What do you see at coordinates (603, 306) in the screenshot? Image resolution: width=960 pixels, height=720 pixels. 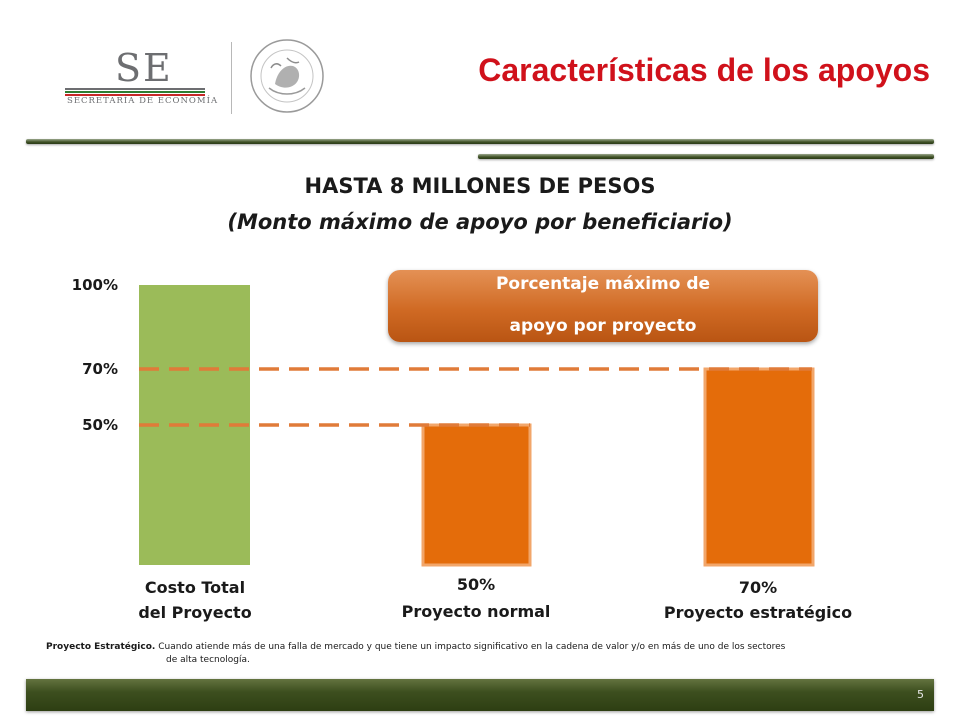 I see `max-support-callout: Porcentaje máximo de apoyo por proyecto` at bounding box center [603, 306].